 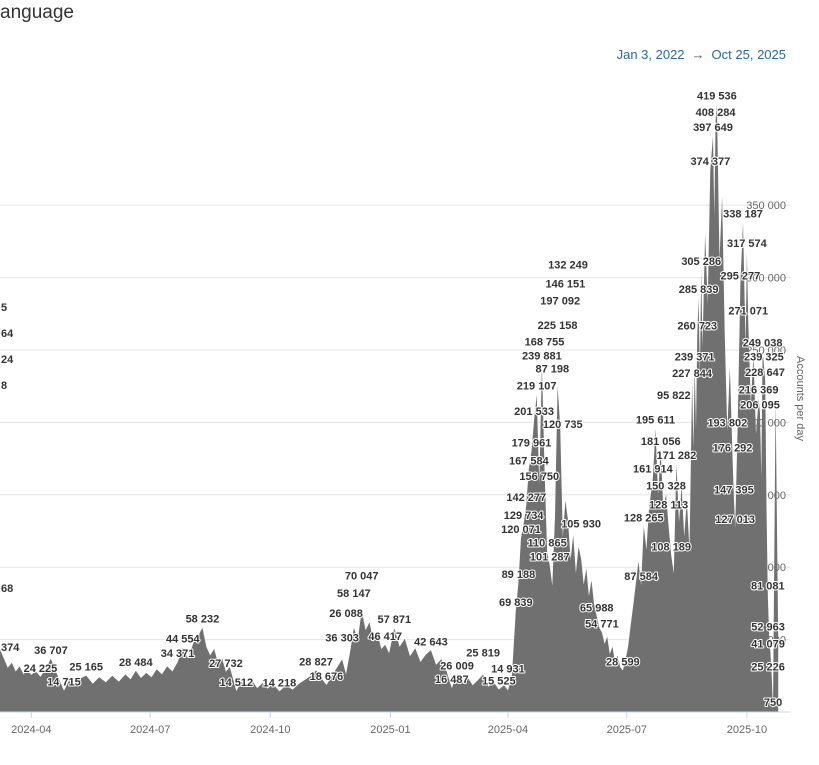 What do you see at coordinates (521, 530) in the screenshot?
I see `data-label: 120 071` at bounding box center [521, 530].